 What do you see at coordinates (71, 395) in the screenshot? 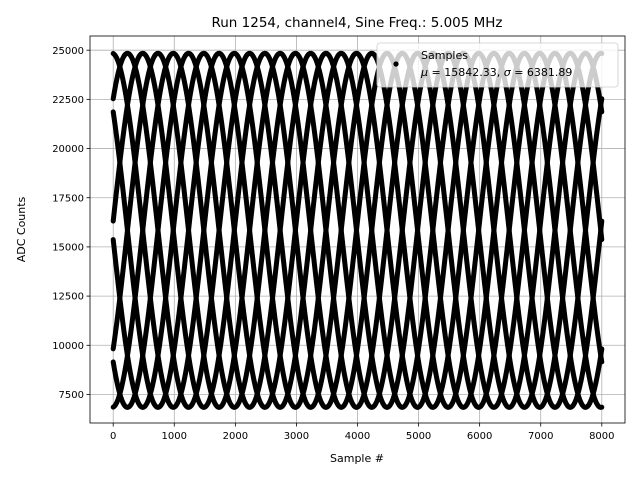
I see `y-tick-label: 7500` at bounding box center [71, 395].